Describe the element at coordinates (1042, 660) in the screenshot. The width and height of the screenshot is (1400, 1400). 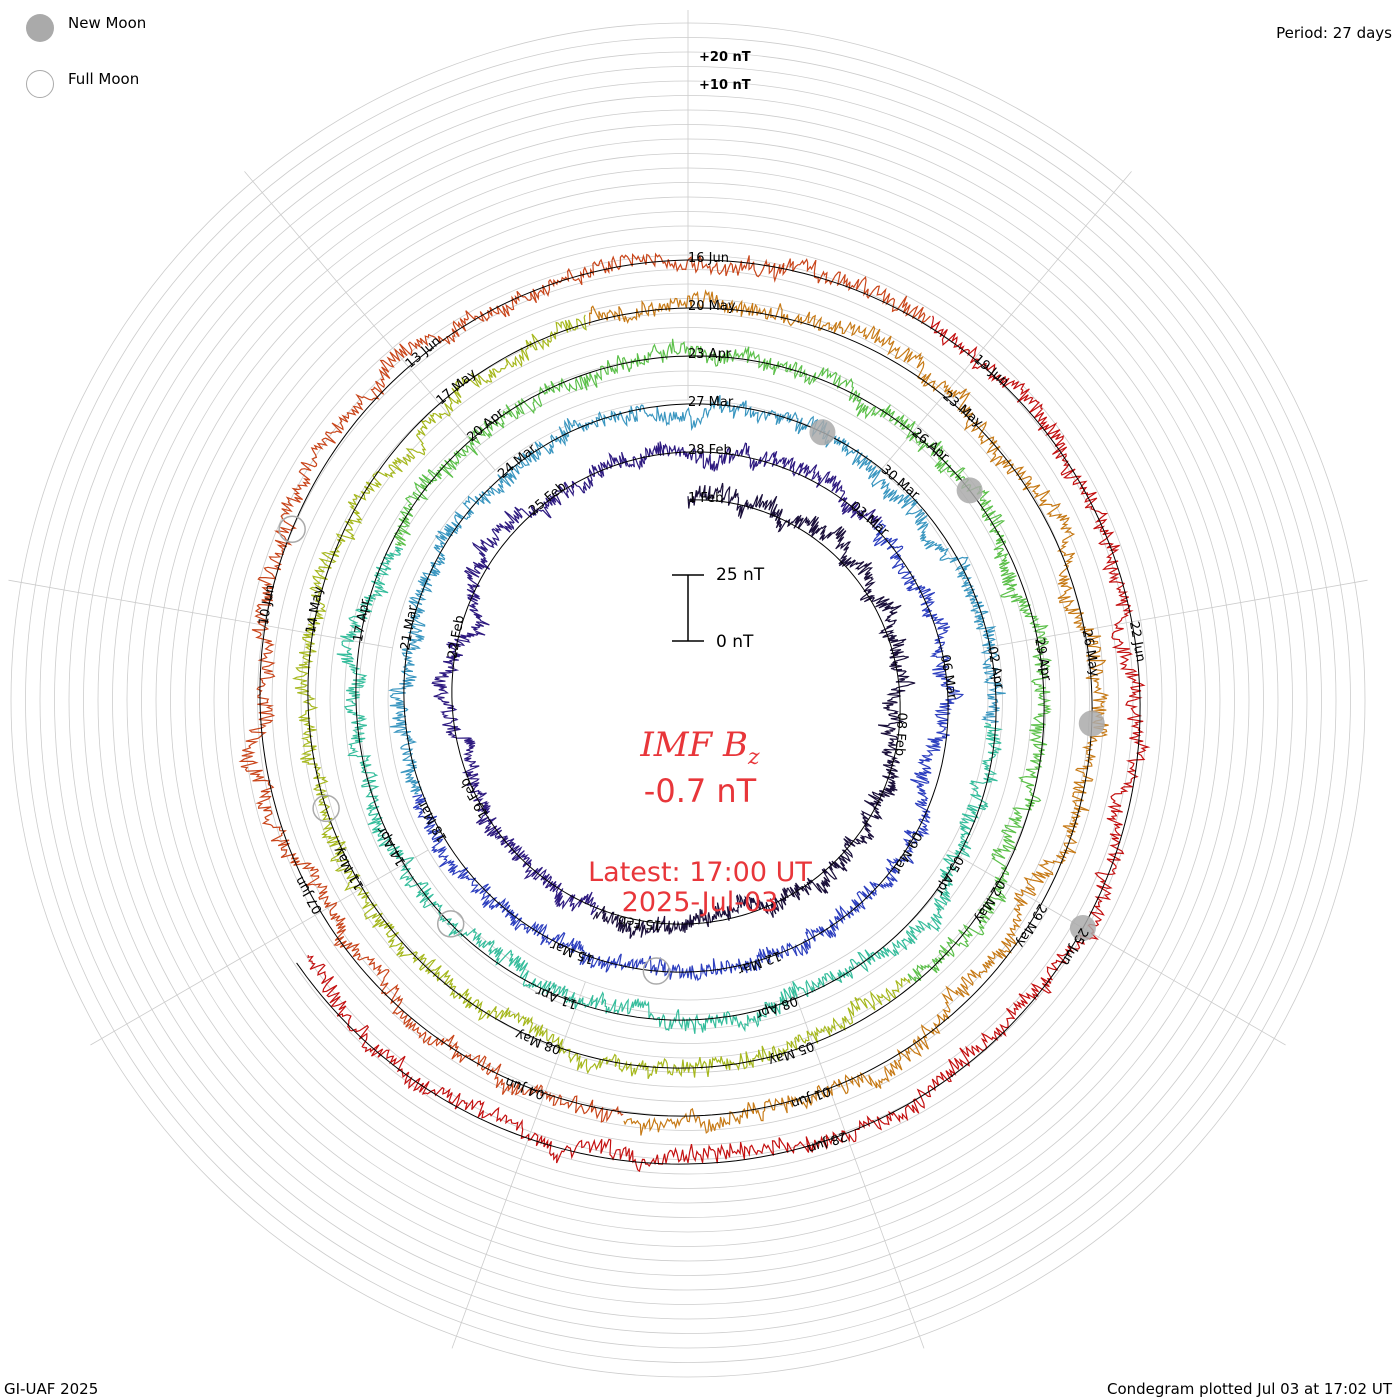
I see `date-label: 29 Apr` at that location.